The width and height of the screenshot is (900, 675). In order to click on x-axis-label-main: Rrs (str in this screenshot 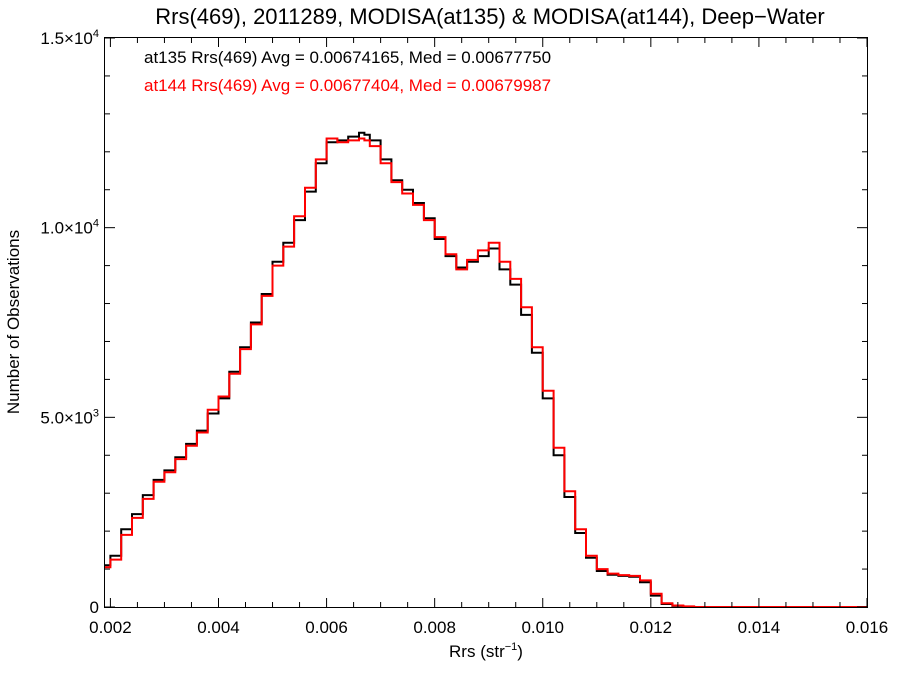, I will do `click(477, 651)`.